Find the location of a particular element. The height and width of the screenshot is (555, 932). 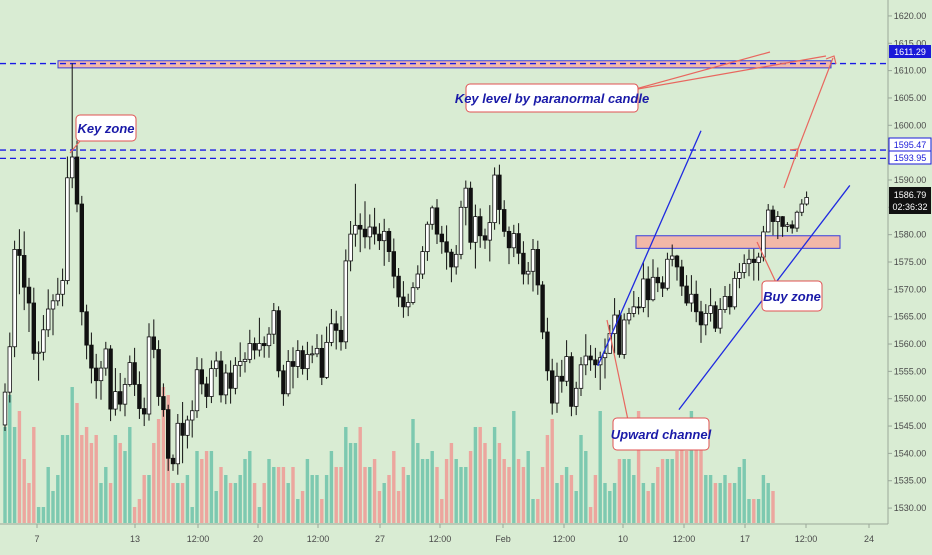

key-zone-callout-box is located at coordinates (106, 128).